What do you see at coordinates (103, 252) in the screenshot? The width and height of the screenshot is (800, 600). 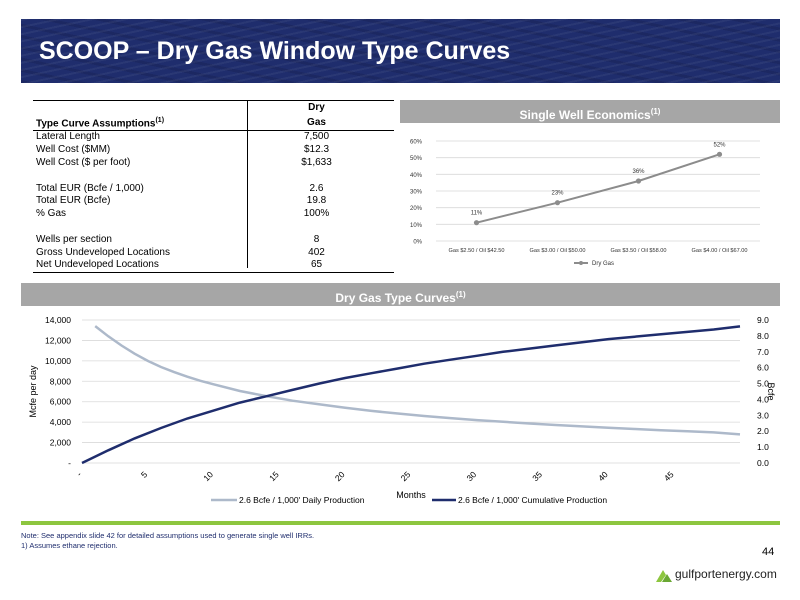 I see `assumption-label: Gross Undeveloped Locations` at bounding box center [103, 252].